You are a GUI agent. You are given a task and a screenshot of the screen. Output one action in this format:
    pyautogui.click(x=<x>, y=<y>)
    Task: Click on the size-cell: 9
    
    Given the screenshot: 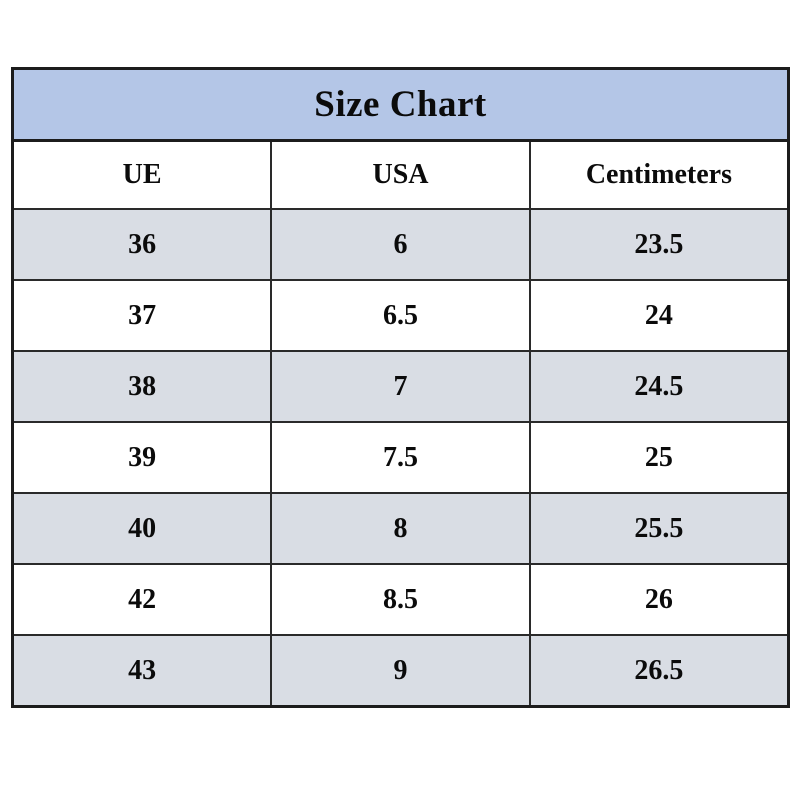 What is the action you would take?
    pyautogui.click(x=400, y=671)
    